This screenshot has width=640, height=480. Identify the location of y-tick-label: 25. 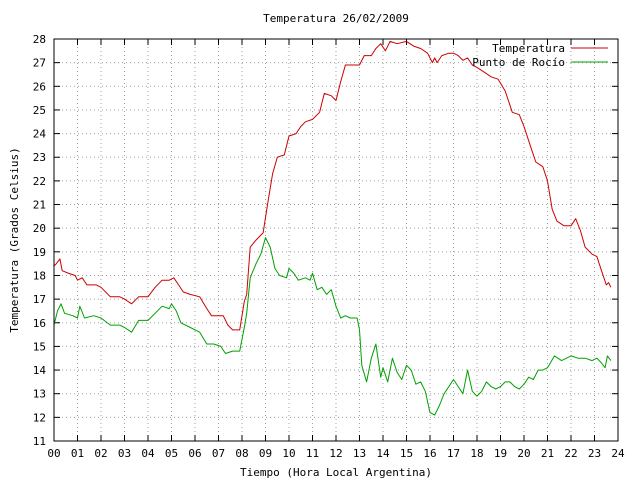
(39, 110).